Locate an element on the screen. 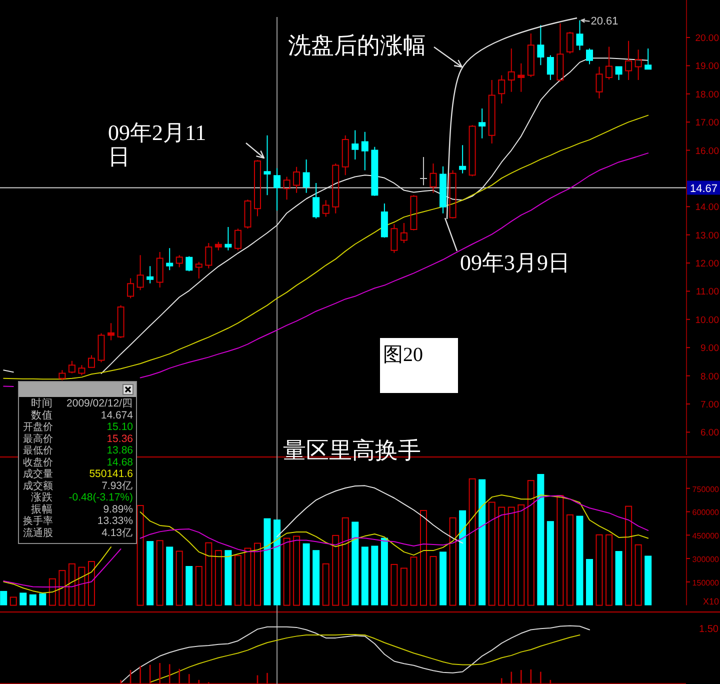  text: 13.86 is located at coordinates (119, 450).